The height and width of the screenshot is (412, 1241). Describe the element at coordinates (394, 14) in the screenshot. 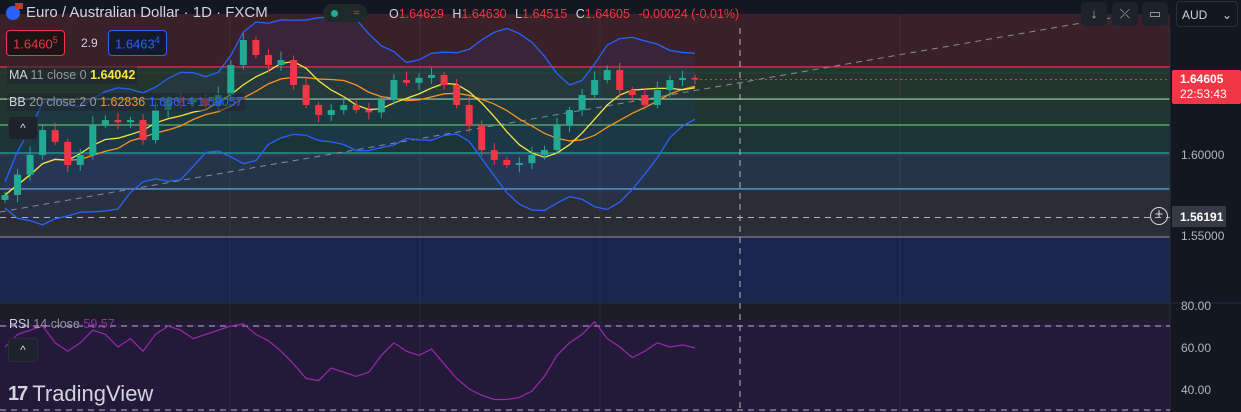

I see `open-label: O` at that location.